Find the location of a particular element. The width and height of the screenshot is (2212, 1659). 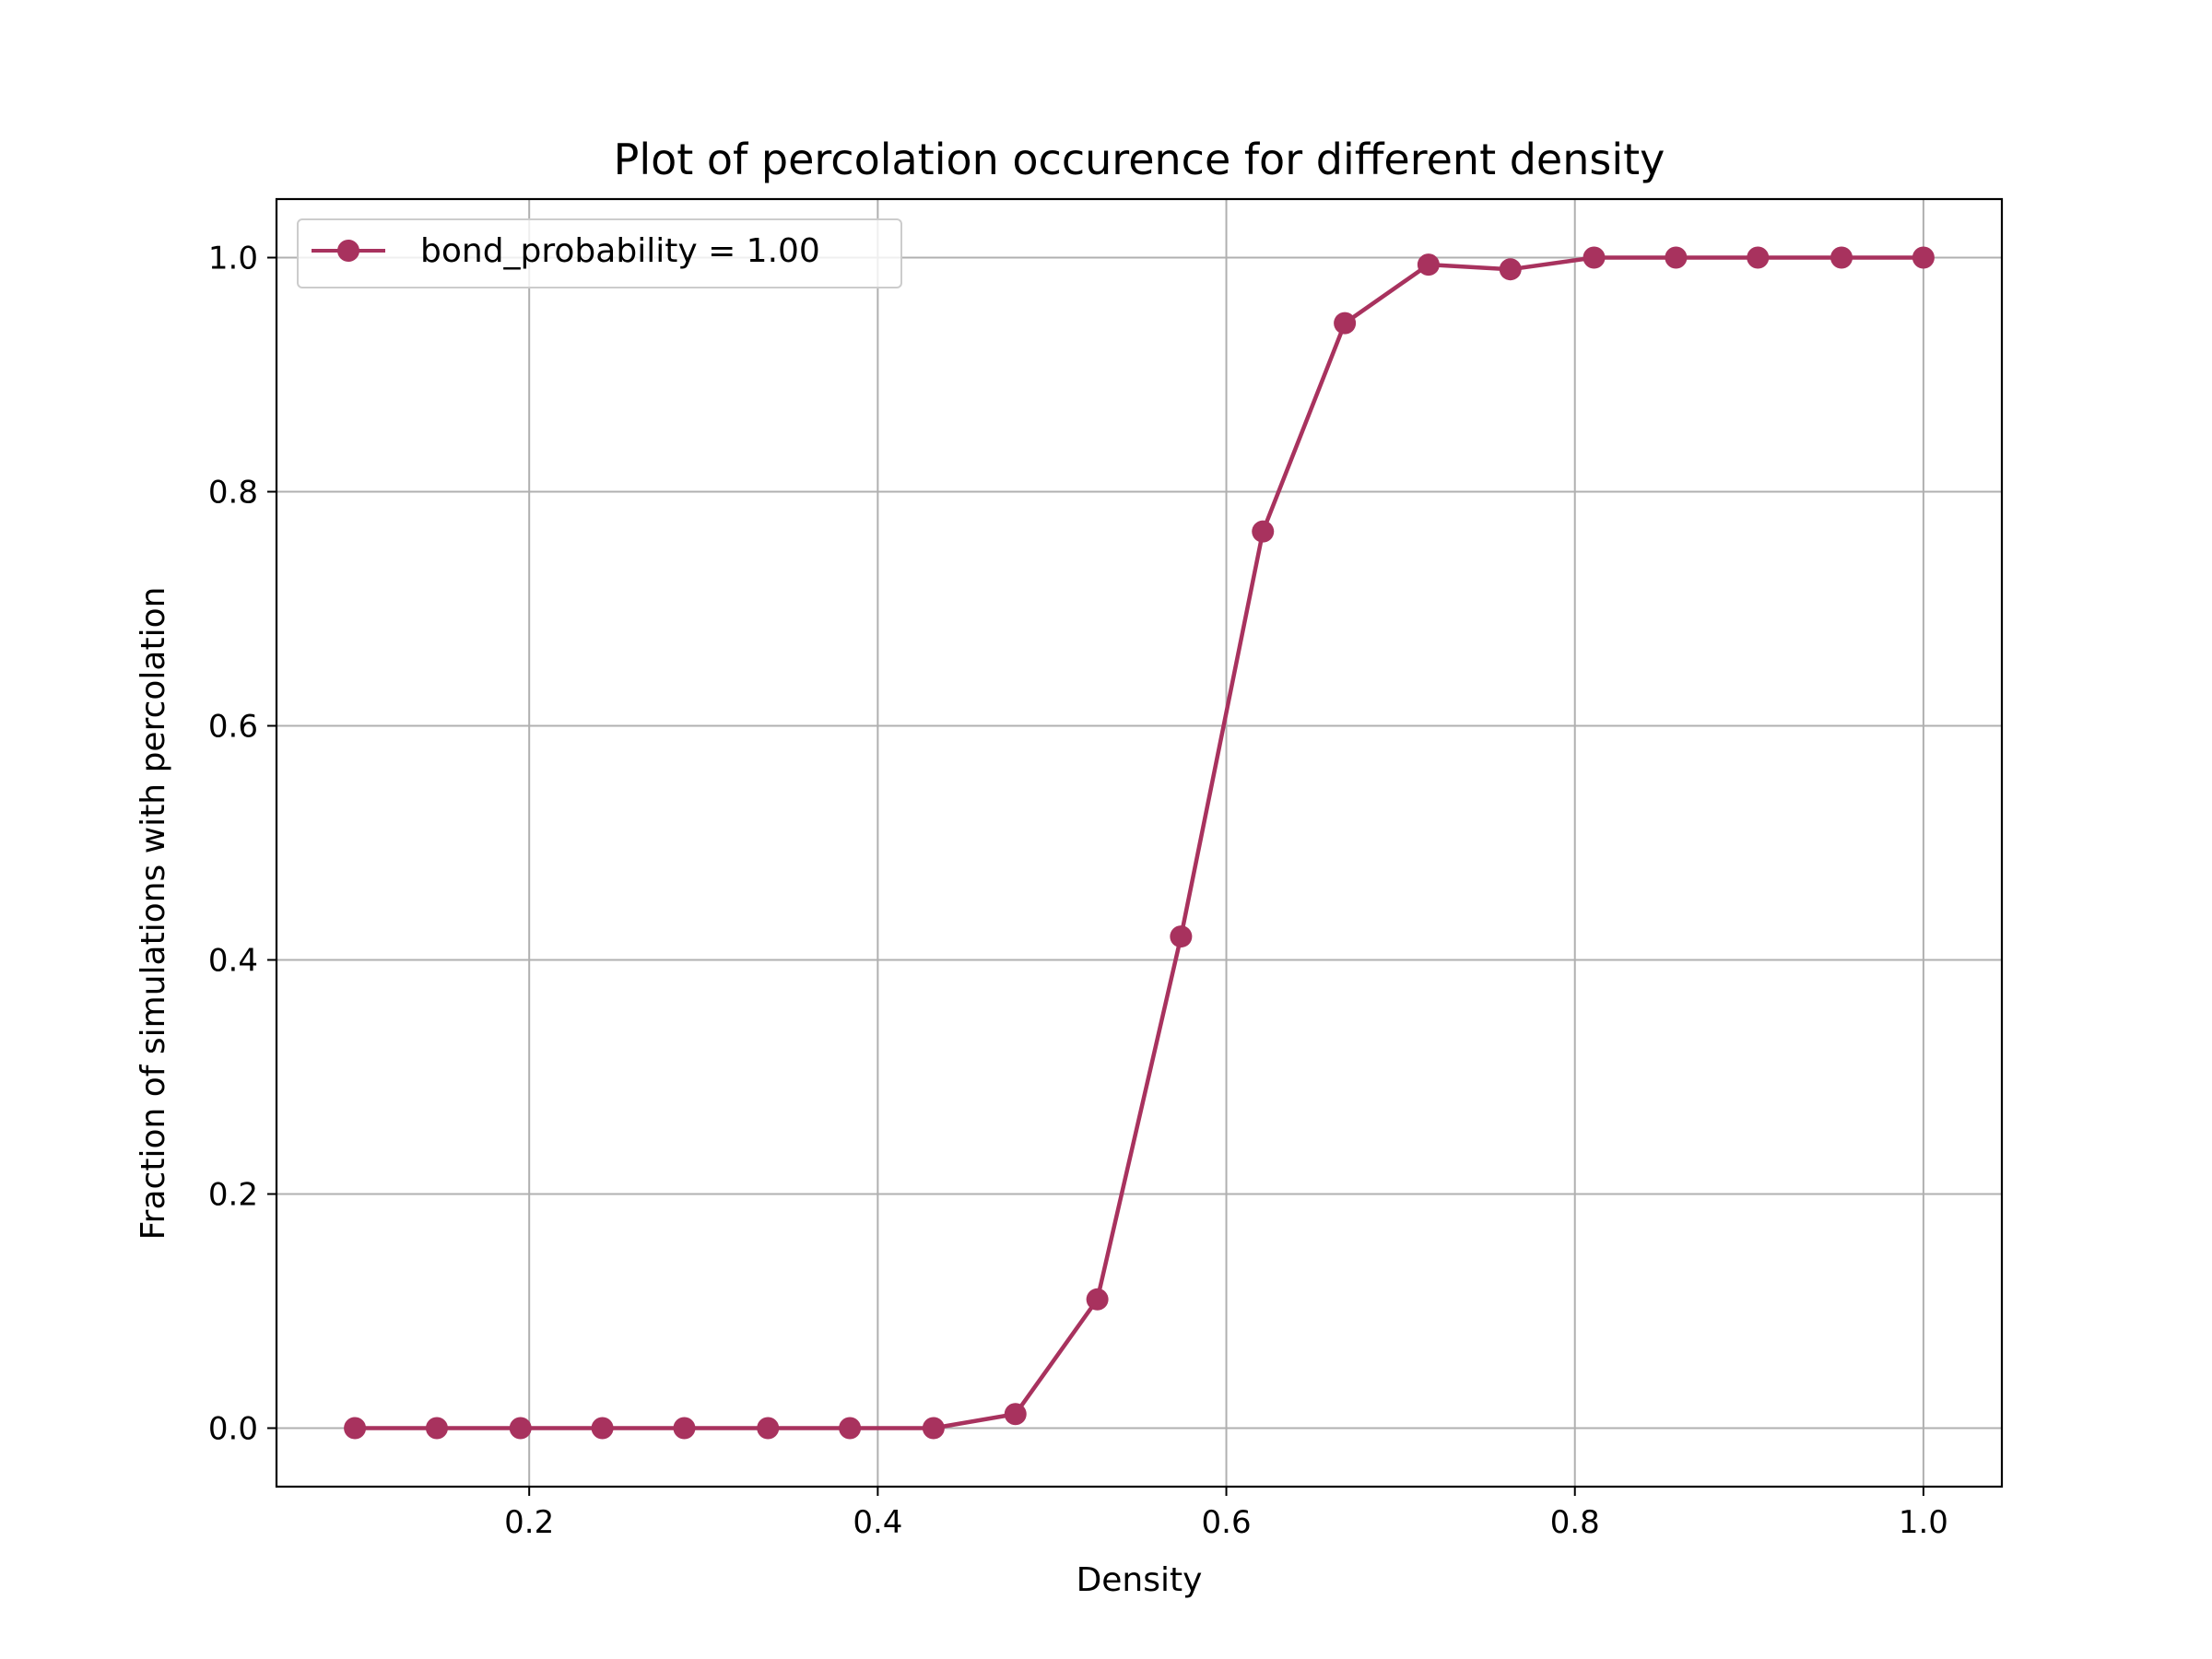

x-tick-label: 0.2 is located at coordinates (529, 1522).